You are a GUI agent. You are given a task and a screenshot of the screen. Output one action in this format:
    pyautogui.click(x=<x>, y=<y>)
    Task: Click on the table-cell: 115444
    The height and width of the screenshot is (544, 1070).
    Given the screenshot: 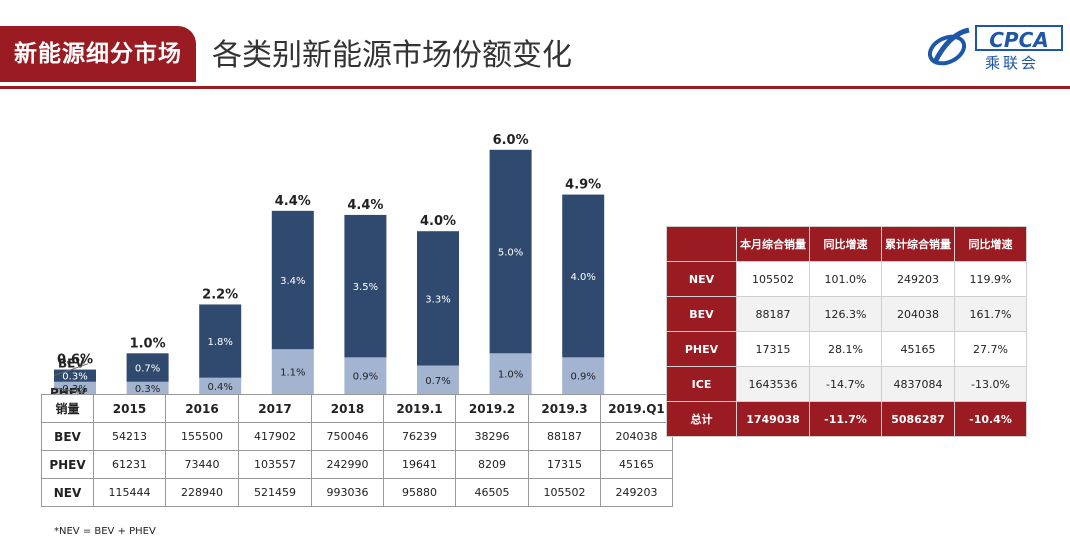 What is the action you would take?
    pyautogui.click(x=129, y=492)
    